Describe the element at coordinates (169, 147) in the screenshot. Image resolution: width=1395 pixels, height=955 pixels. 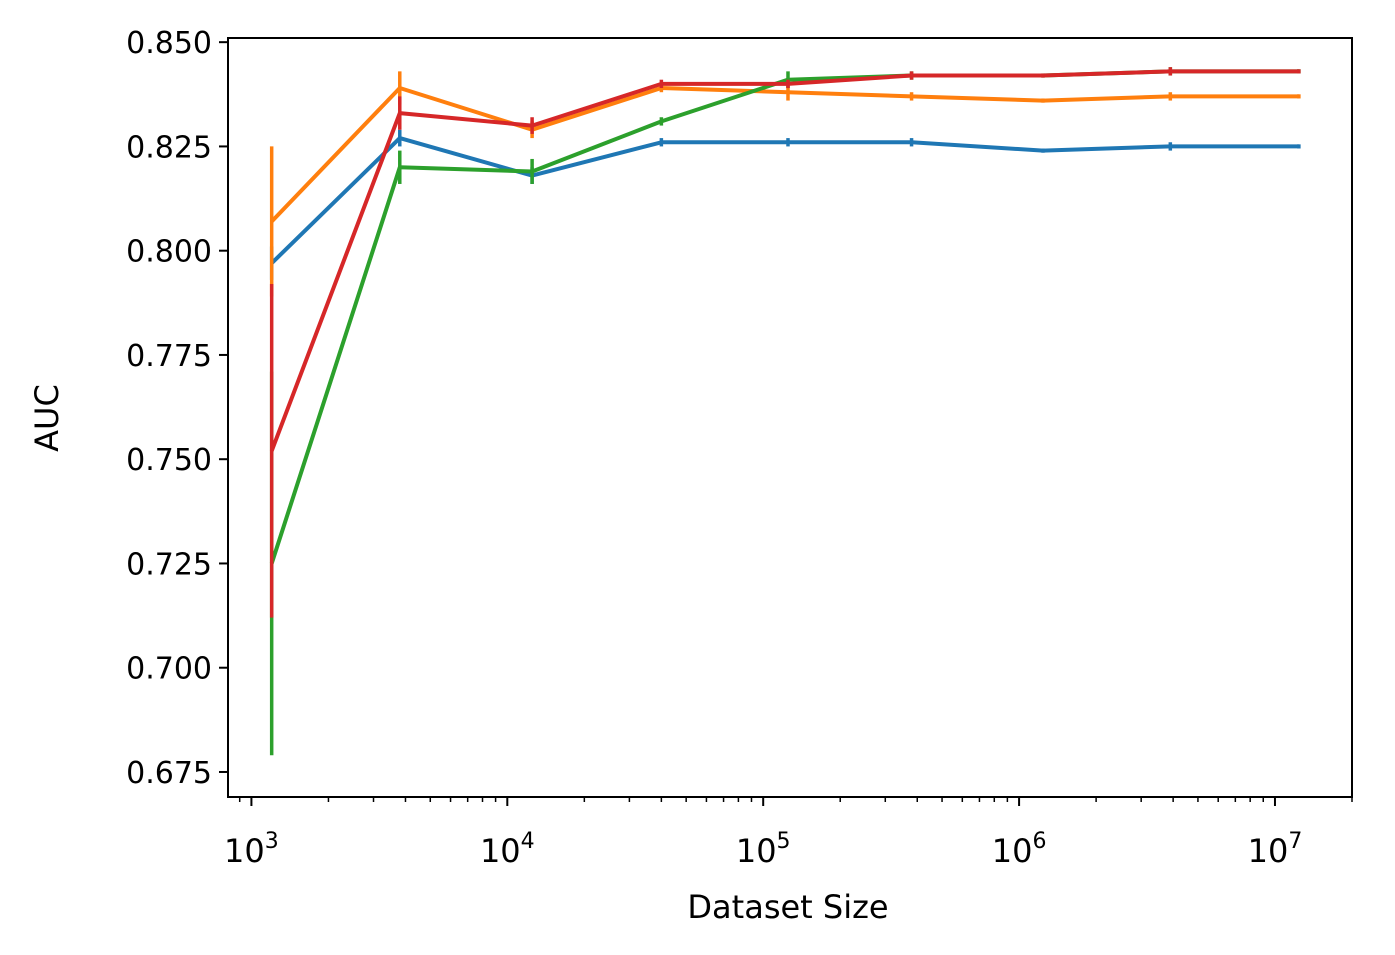
I see `y-tick-label: 0.825` at that location.